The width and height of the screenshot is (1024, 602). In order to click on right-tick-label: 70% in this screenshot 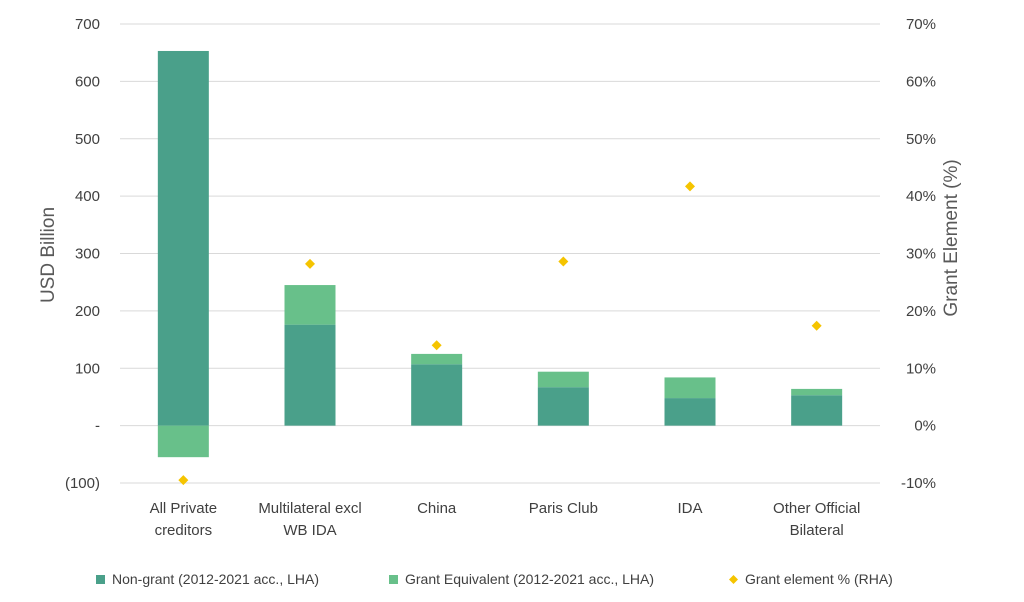, I will do `click(921, 24)`.